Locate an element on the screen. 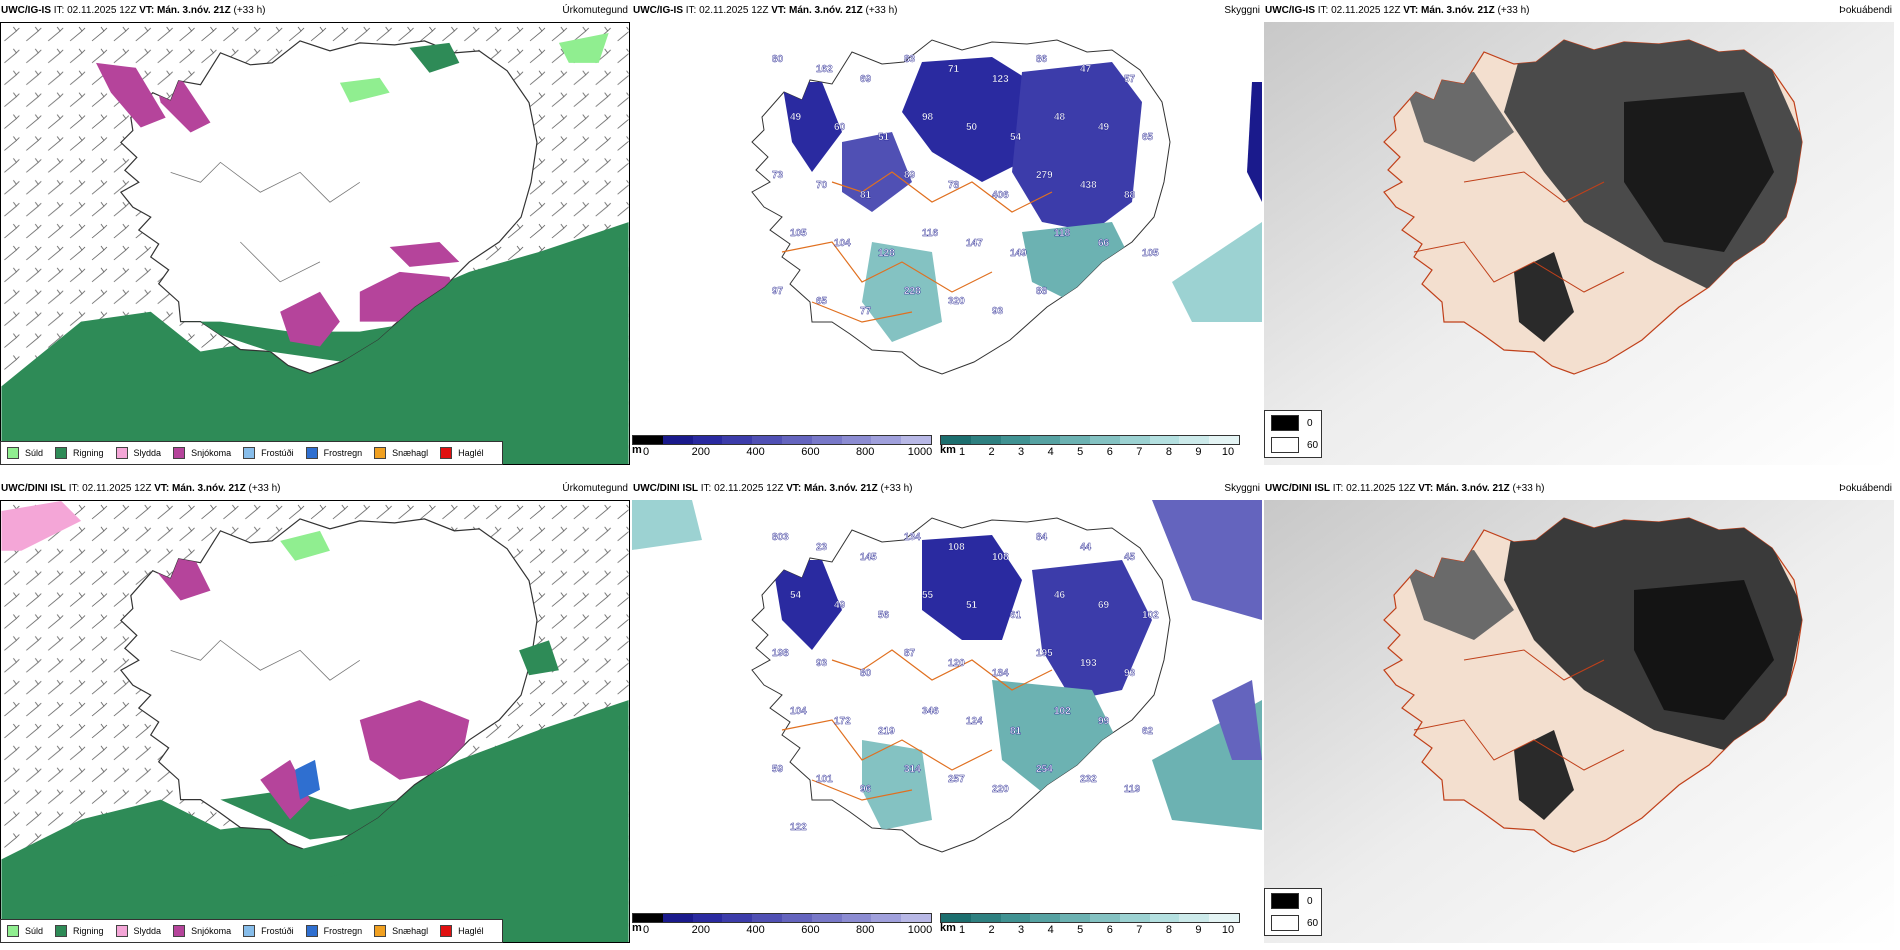  visibility-value-label: 119 is located at coordinates (1132, 789).